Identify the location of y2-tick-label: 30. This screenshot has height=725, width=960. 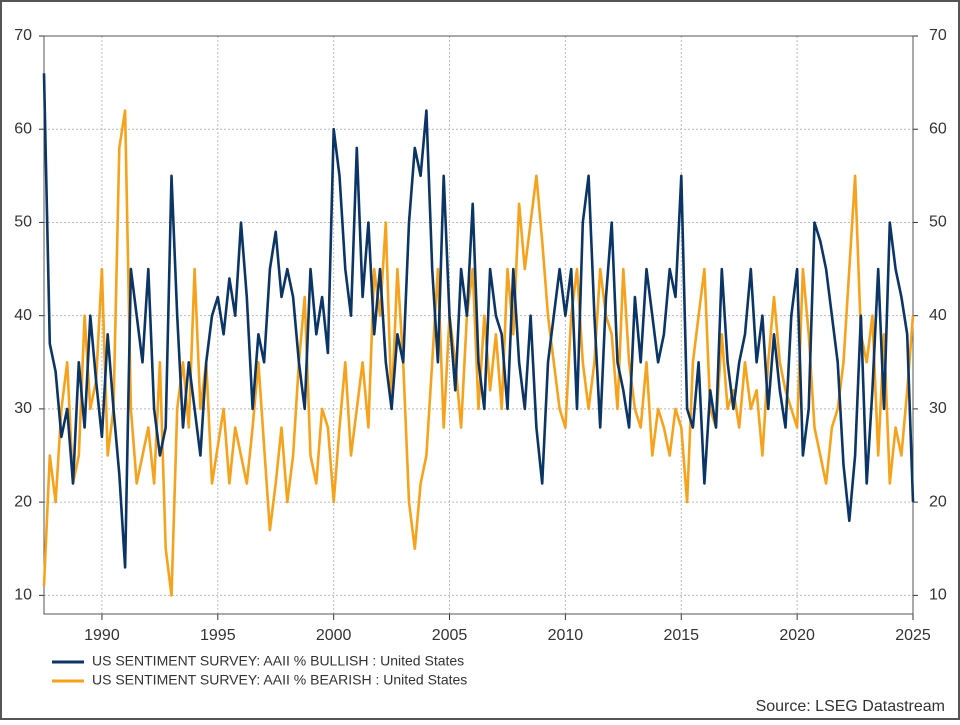
(938, 408).